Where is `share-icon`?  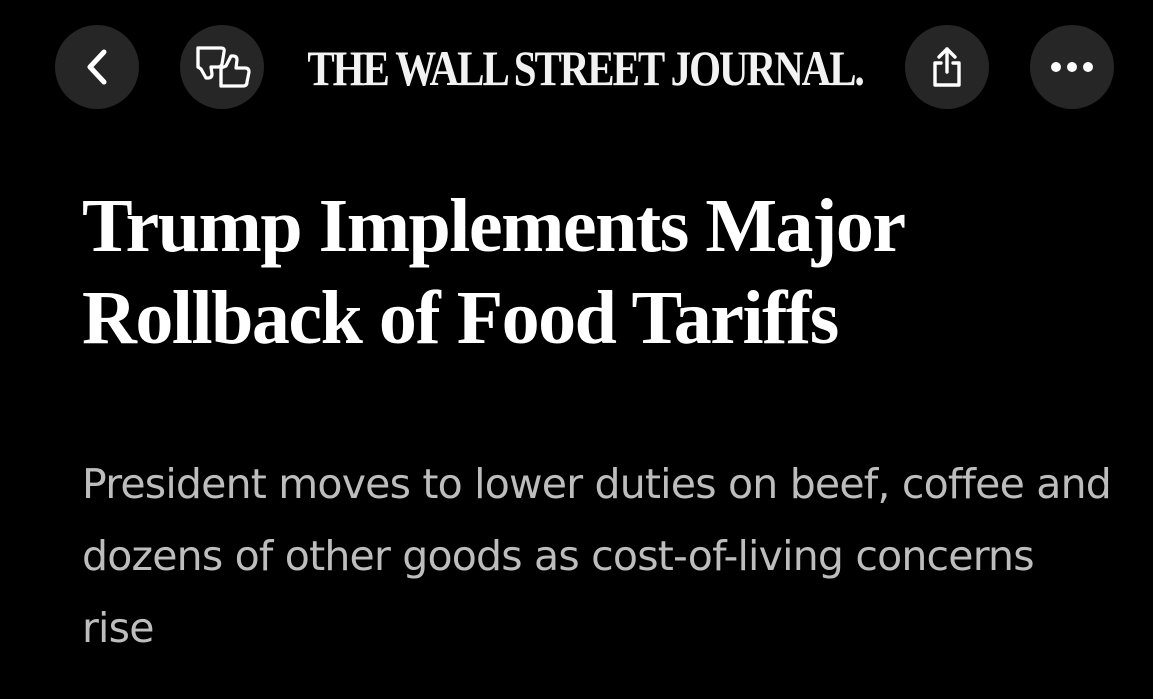 share-icon is located at coordinates (947, 67).